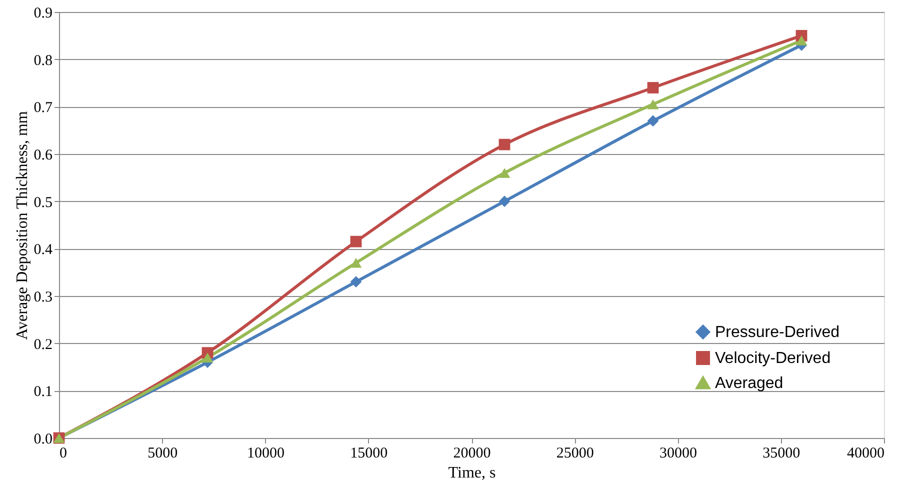 The height and width of the screenshot is (491, 900). Describe the element at coordinates (43, 344) in the screenshot. I see `y-tick-label: 0.2` at that location.